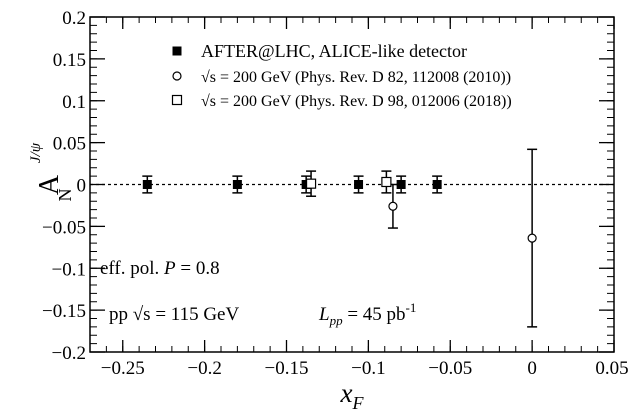  I want to click on y-tick-label: −0.15, so click(64, 311).